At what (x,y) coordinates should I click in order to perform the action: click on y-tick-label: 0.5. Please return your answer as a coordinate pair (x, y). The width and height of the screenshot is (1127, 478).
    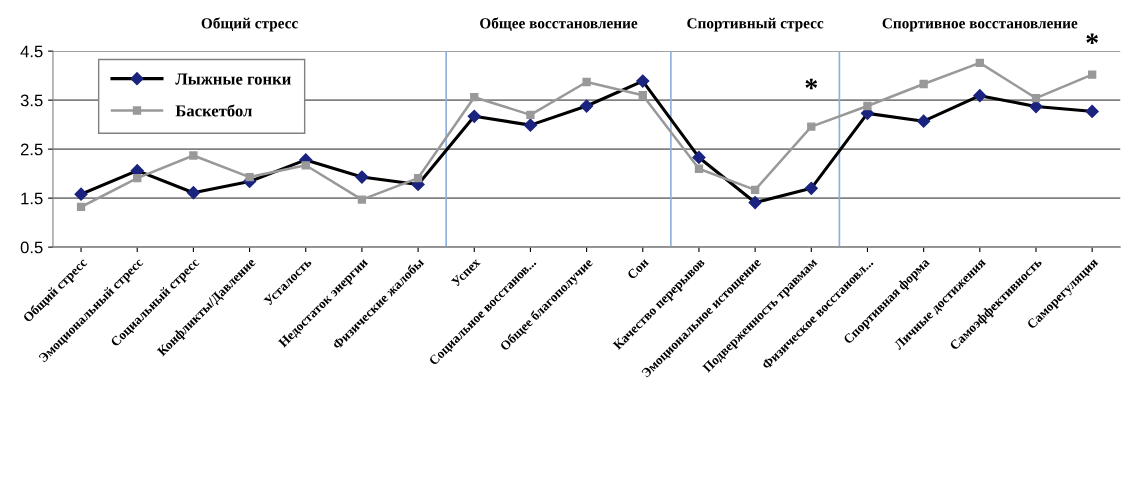
    Looking at the image, I should click on (31, 247).